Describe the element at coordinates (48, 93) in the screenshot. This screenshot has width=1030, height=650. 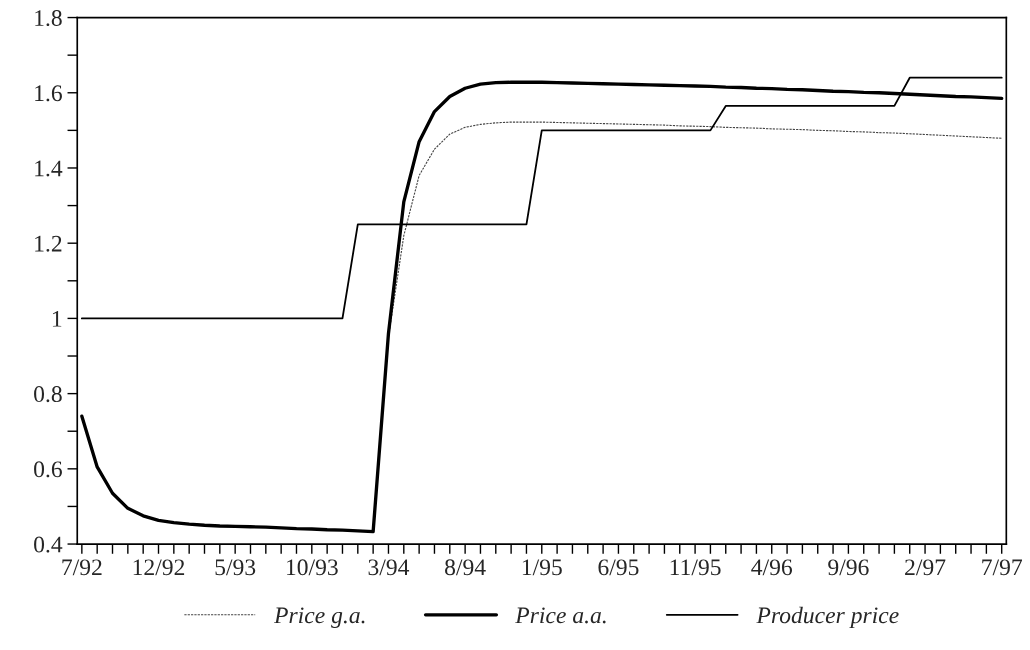
I see `y-tick-label: 1.6` at that location.